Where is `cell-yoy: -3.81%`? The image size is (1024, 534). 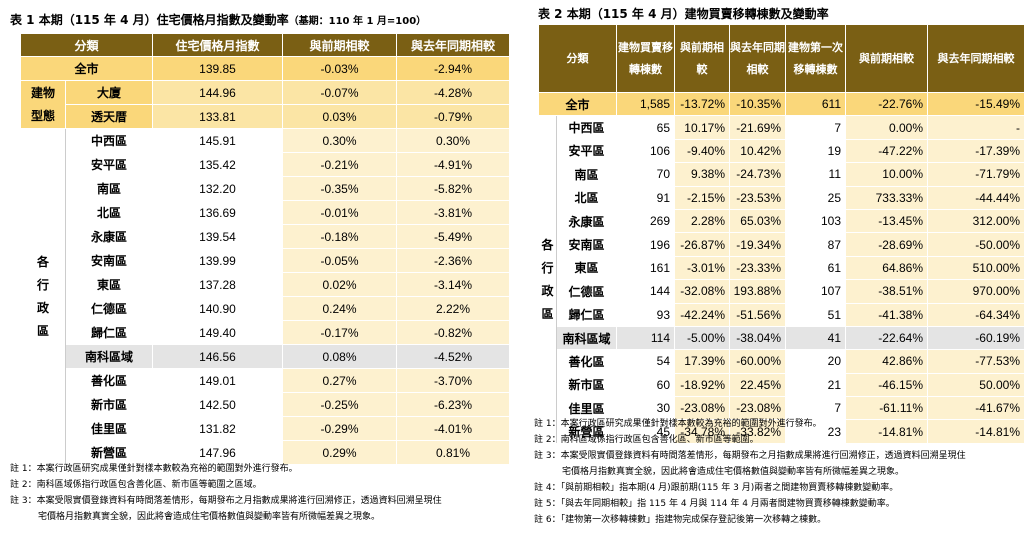 cell-yoy: -3.81% is located at coordinates (453, 212).